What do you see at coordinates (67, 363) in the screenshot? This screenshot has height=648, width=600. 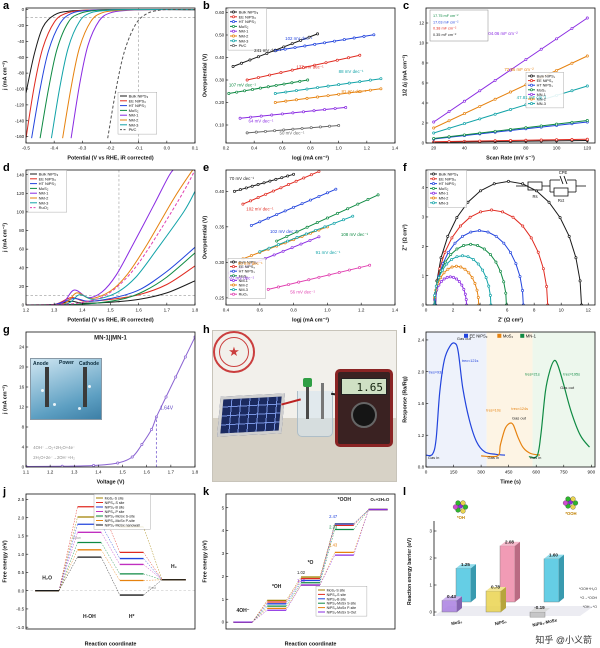 I see `power-label: Power` at bounding box center [67, 363].